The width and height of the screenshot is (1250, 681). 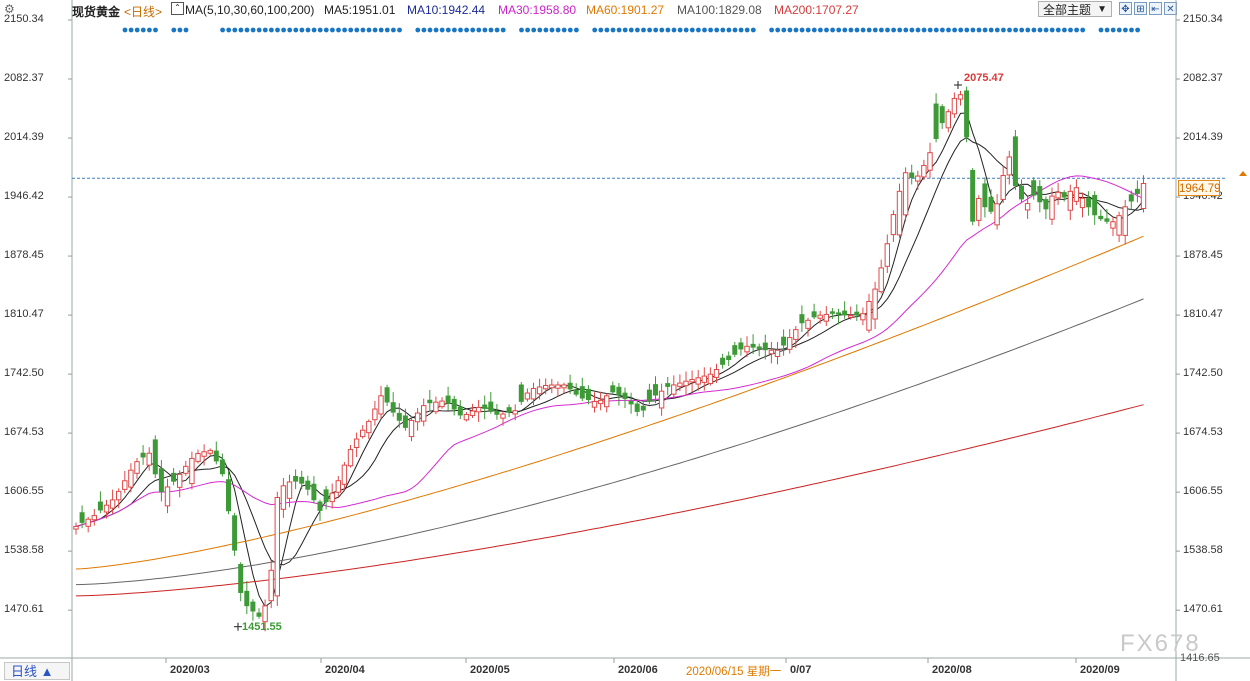 What do you see at coordinates (734, 671) in the screenshot?
I see `cursor-date-label: 2020/06/15 星期一` at bounding box center [734, 671].